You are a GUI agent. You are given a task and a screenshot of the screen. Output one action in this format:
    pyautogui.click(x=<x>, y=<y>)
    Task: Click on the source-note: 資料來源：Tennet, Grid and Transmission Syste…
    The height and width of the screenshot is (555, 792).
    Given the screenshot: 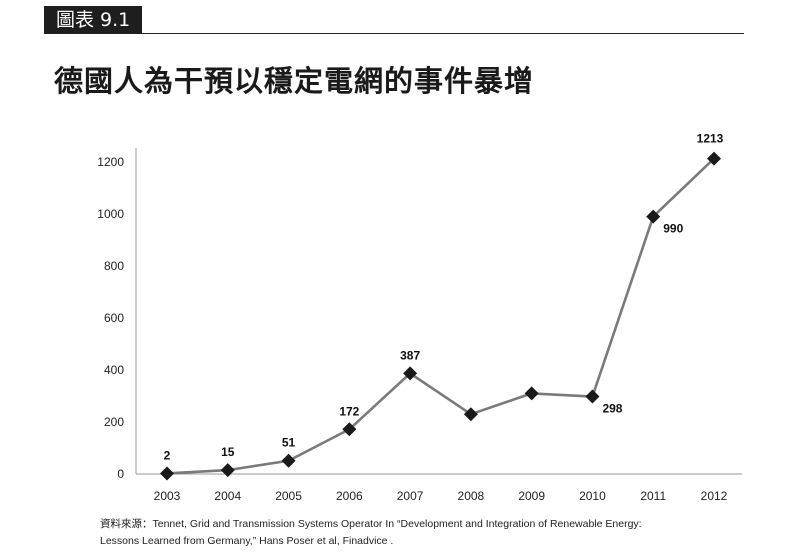 What is the action you would take?
    pyautogui.click(x=430, y=533)
    